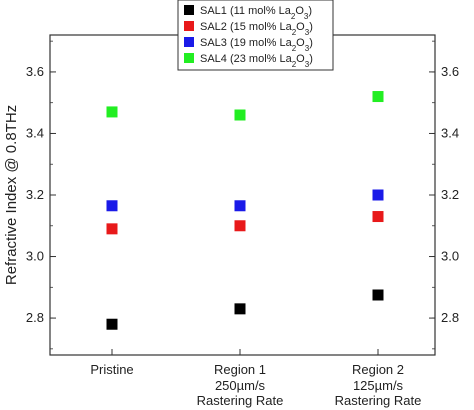 This screenshot has height=410, width=474. Describe the element at coordinates (450, 132) in the screenshot. I see `y-tick-label-right: 3.4` at that location.